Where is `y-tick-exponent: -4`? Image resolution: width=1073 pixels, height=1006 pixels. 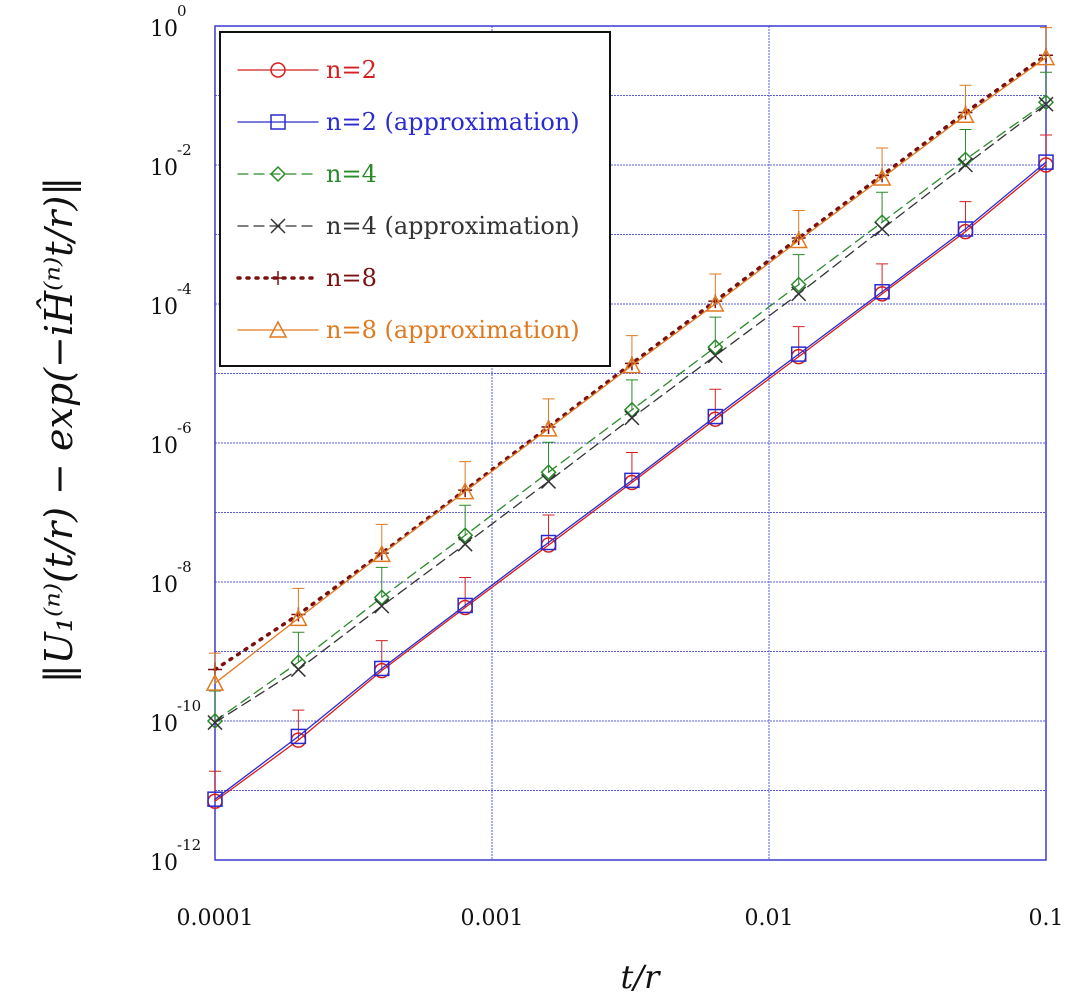 y-tick-exponent: -4 is located at coordinates (184, 289).